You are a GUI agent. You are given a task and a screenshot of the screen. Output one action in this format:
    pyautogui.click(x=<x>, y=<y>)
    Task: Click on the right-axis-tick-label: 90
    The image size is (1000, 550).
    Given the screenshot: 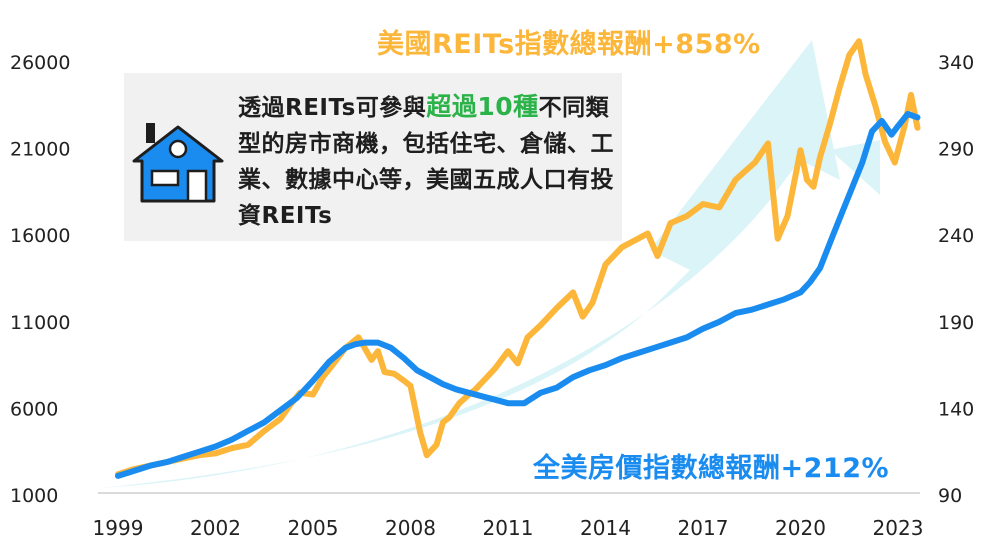 What is the action you would take?
    pyautogui.click(x=950, y=496)
    